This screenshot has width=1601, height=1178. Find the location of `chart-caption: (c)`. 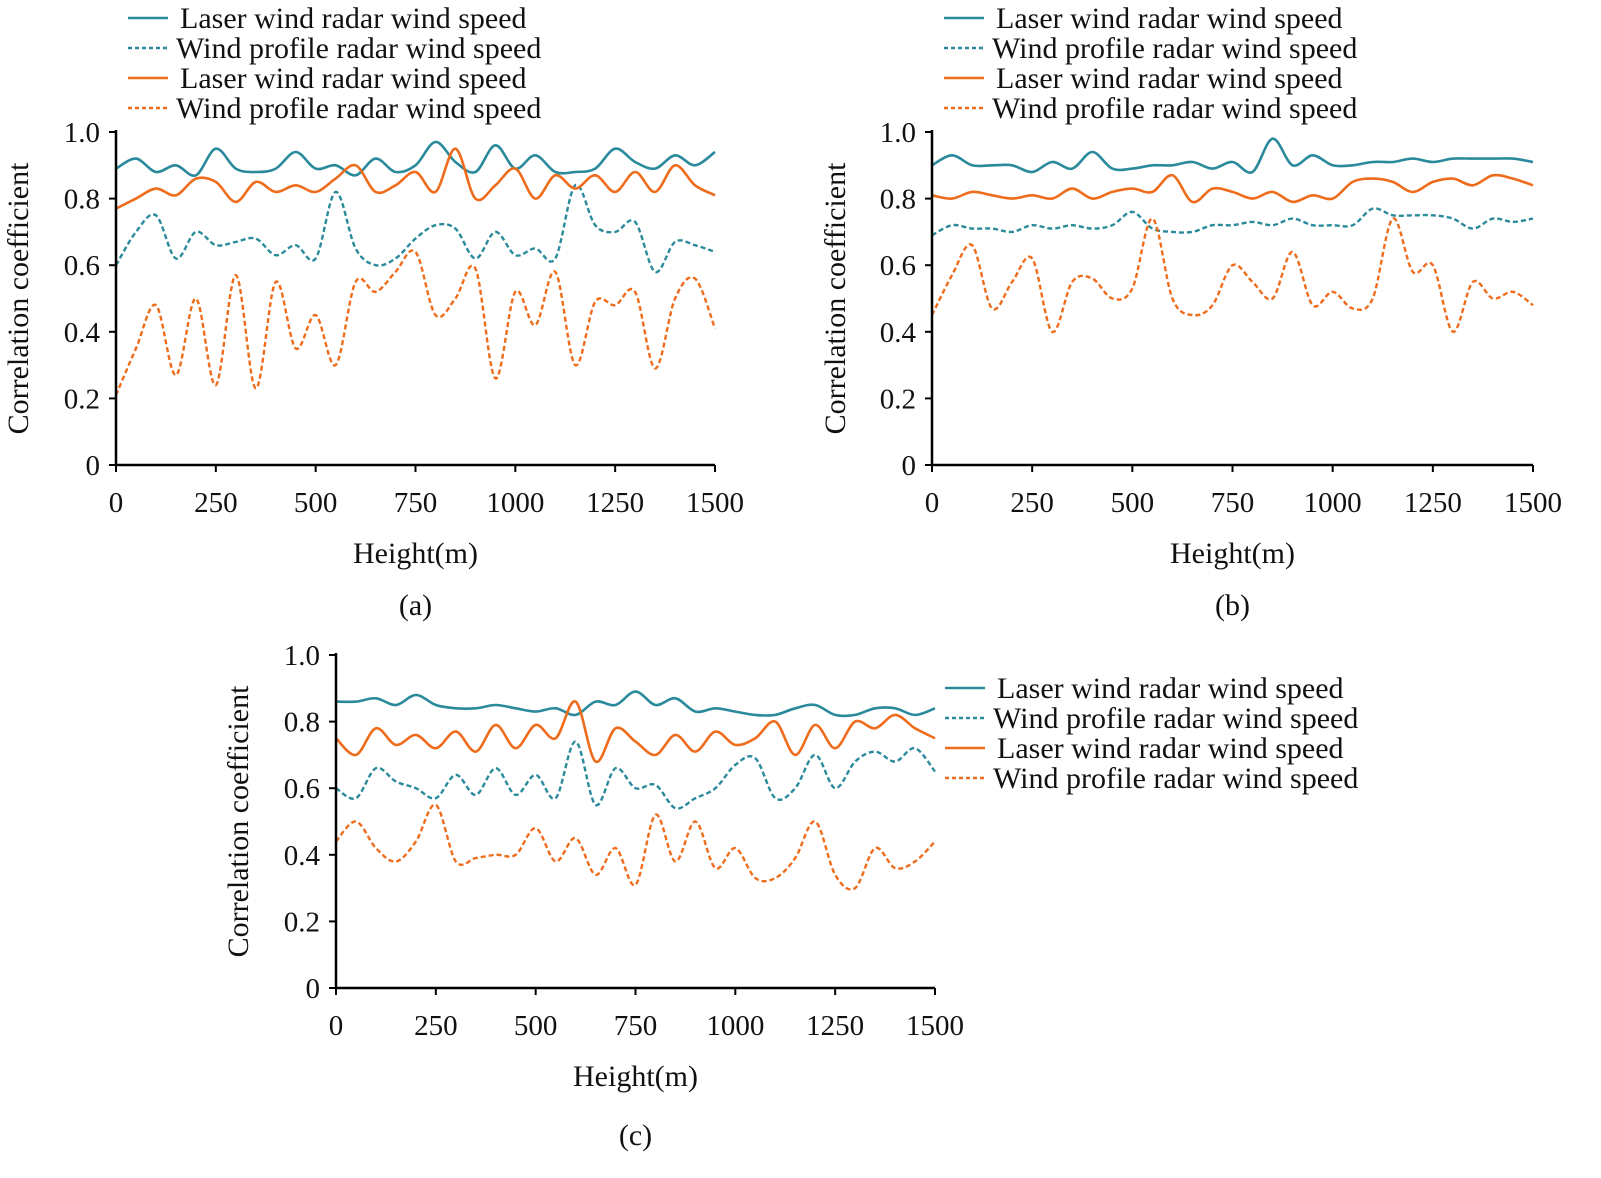

chart-caption: (c) is located at coordinates (635, 1135).